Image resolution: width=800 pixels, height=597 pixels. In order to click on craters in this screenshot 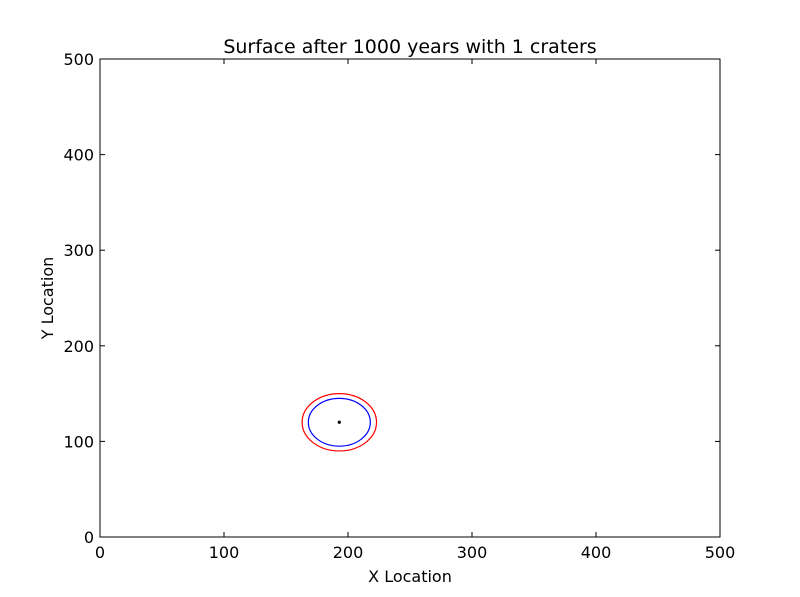, I will do `click(339, 422)`.